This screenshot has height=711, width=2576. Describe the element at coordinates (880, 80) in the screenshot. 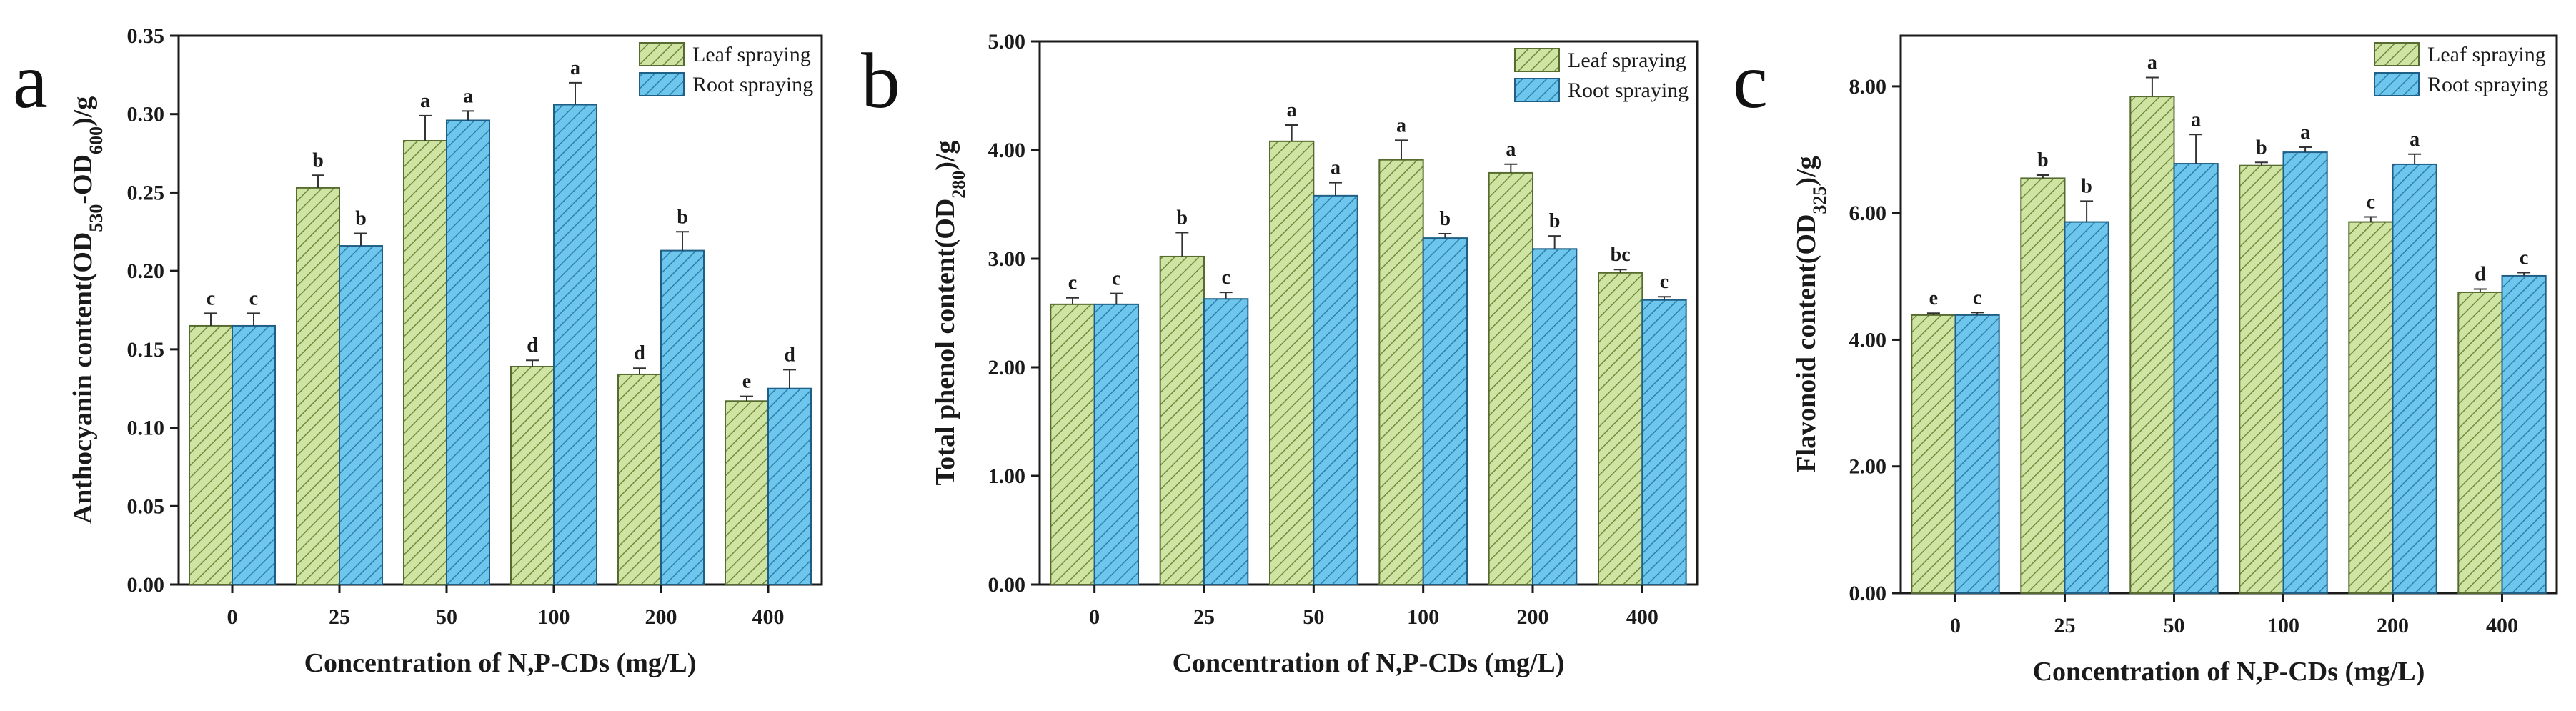

I see `panel-letter: b` at that location.